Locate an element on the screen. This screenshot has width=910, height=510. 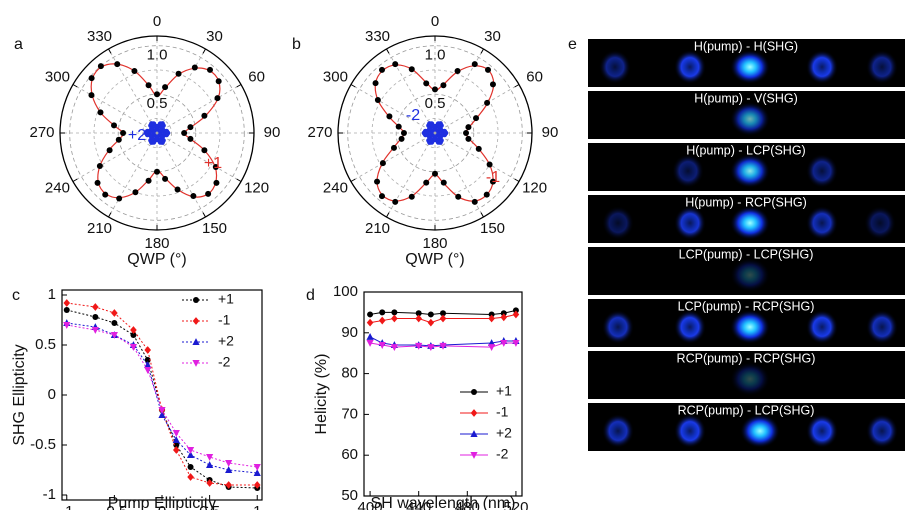
theta-tick-label: 240 is located at coordinates (57, 187).